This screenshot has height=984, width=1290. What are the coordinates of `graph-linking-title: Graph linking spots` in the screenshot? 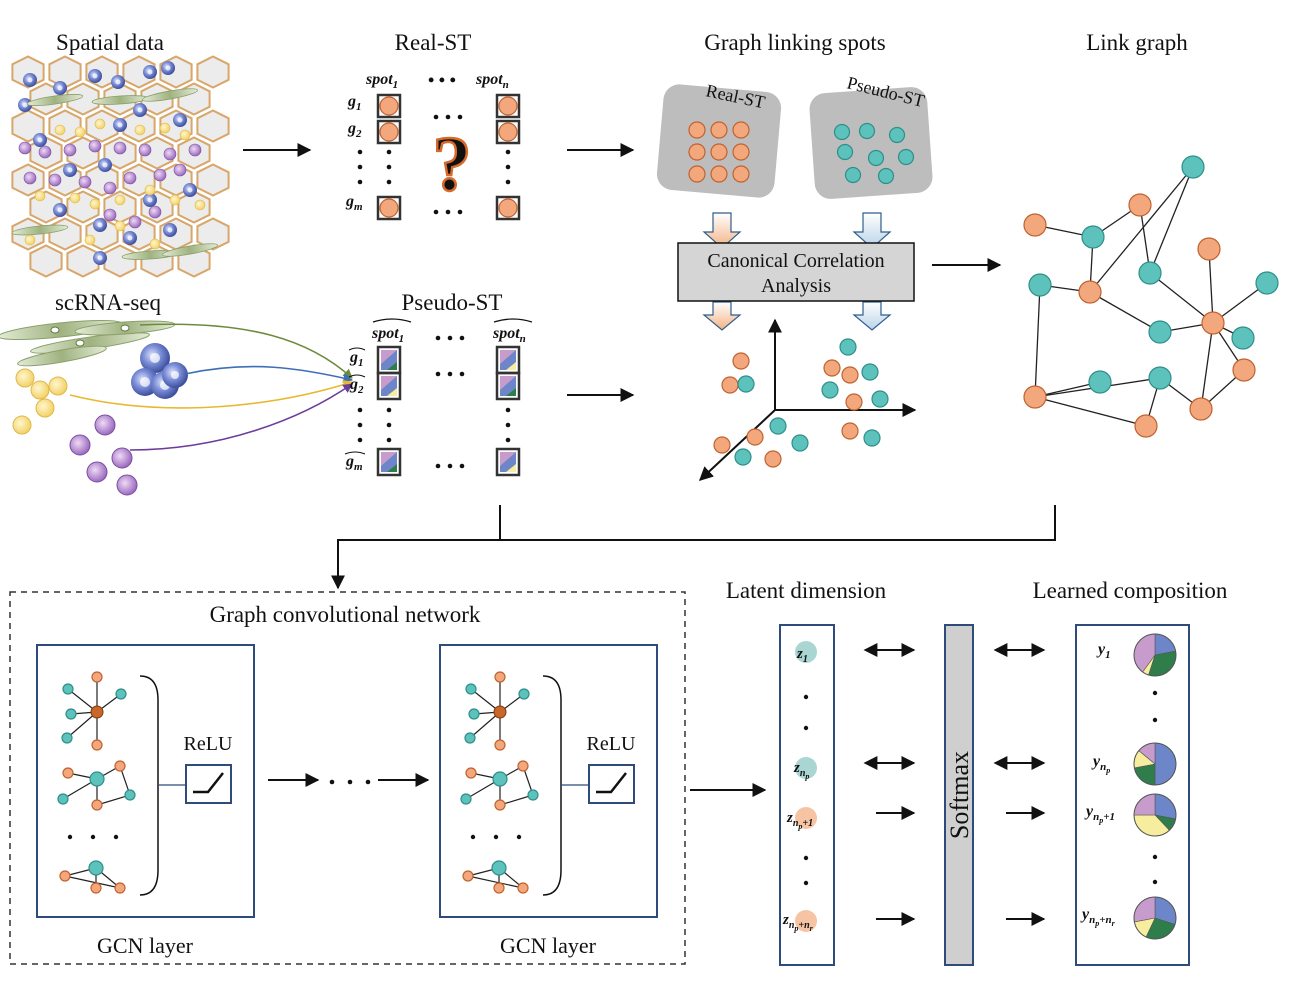 It's located at (794, 42).